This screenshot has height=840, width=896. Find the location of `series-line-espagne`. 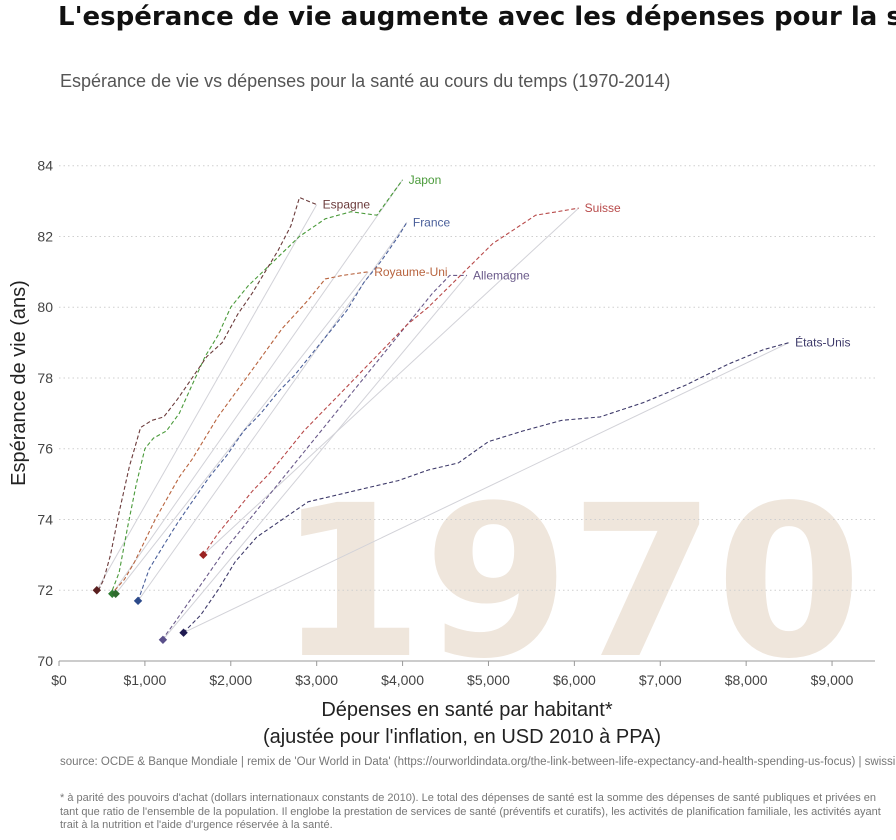

series-line-espagne is located at coordinates (207, 393).